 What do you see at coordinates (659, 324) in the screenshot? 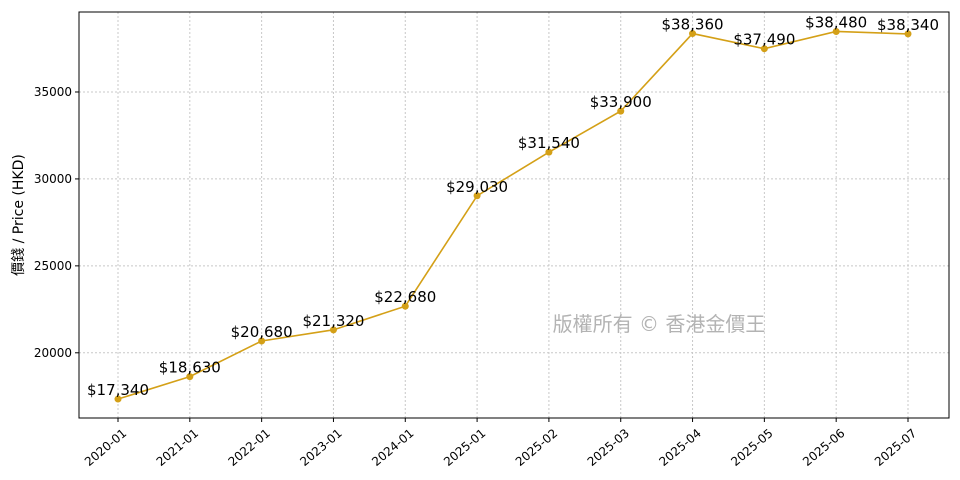
I see `watermark: 版權所有 © 香港金價王` at bounding box center [659, 324].